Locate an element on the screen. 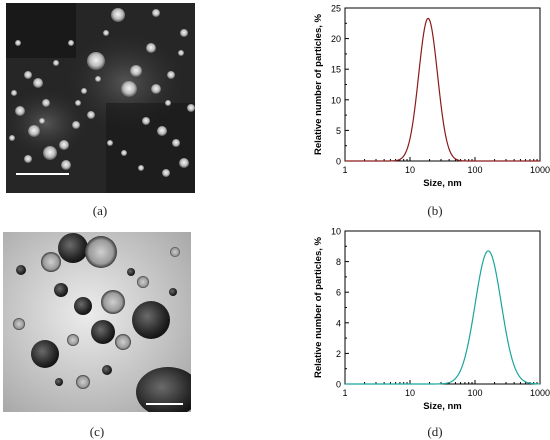  chart-b-ytick-label: 10 is located at coordinates (336, 100).